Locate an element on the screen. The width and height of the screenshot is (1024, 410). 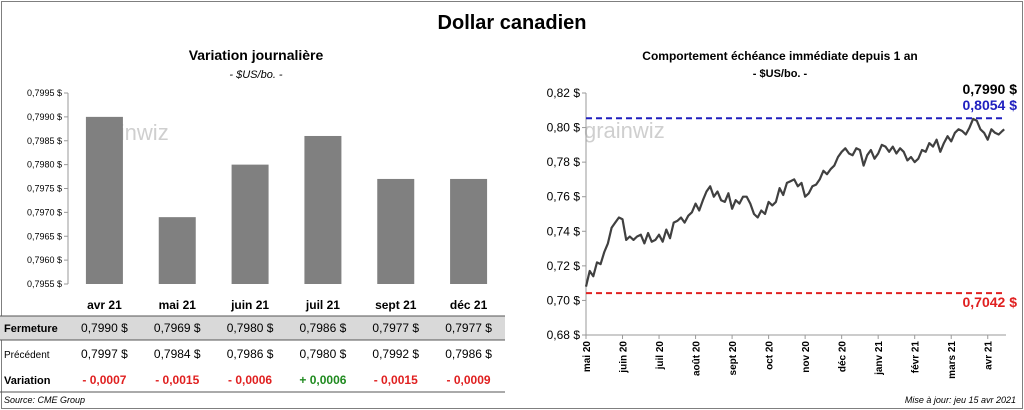
table-cell: 0,7990 $ is located at coordinates (104, 328).